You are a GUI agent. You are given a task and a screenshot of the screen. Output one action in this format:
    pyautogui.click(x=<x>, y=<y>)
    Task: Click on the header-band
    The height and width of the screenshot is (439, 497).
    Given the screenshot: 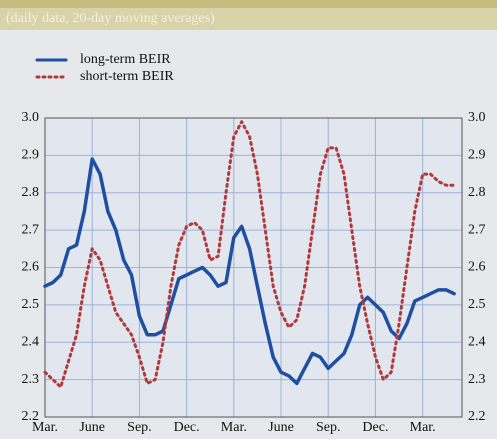 What is the action you would take?
    pyautogui.click(x=248, y=4)
    